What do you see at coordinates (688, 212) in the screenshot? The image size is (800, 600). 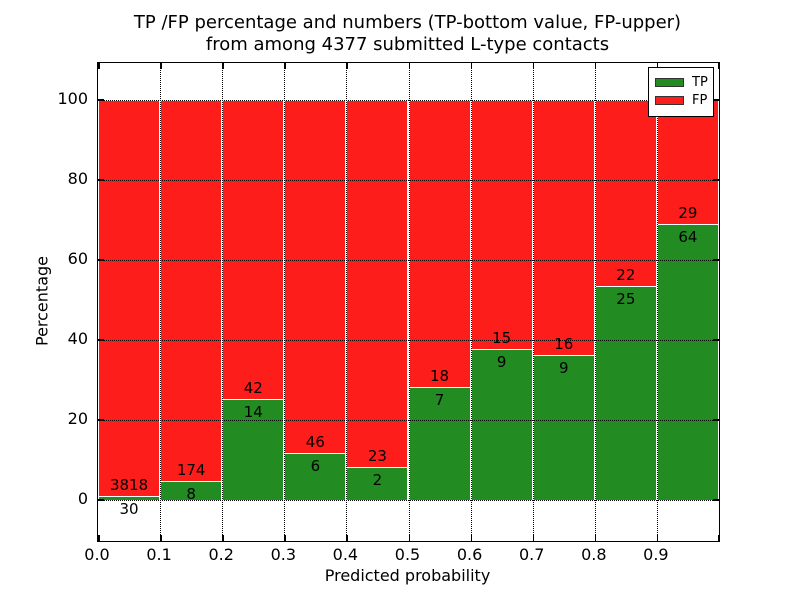 I see `fp-count-label: 29` at bounding box center [688, 212].